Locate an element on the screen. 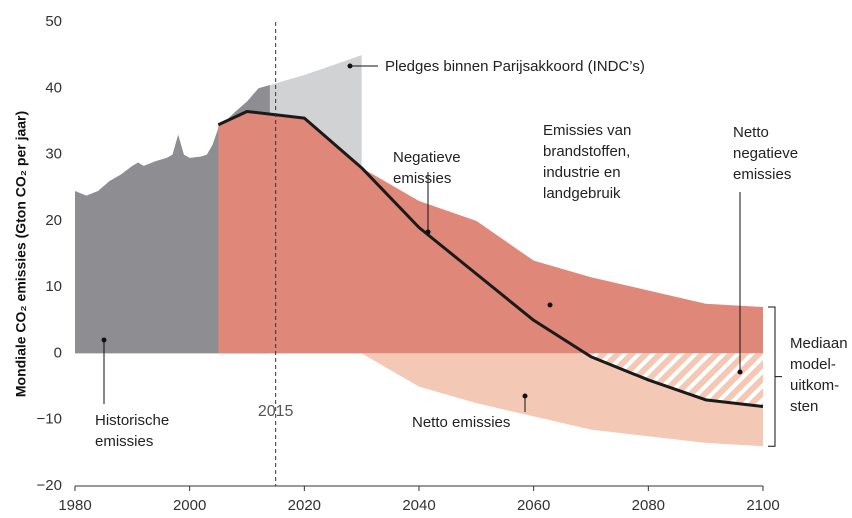 Image resolution: width=852 pixels, height=518 pixels. series-label: Negatieve emissies is located at coordinates (427, 168).